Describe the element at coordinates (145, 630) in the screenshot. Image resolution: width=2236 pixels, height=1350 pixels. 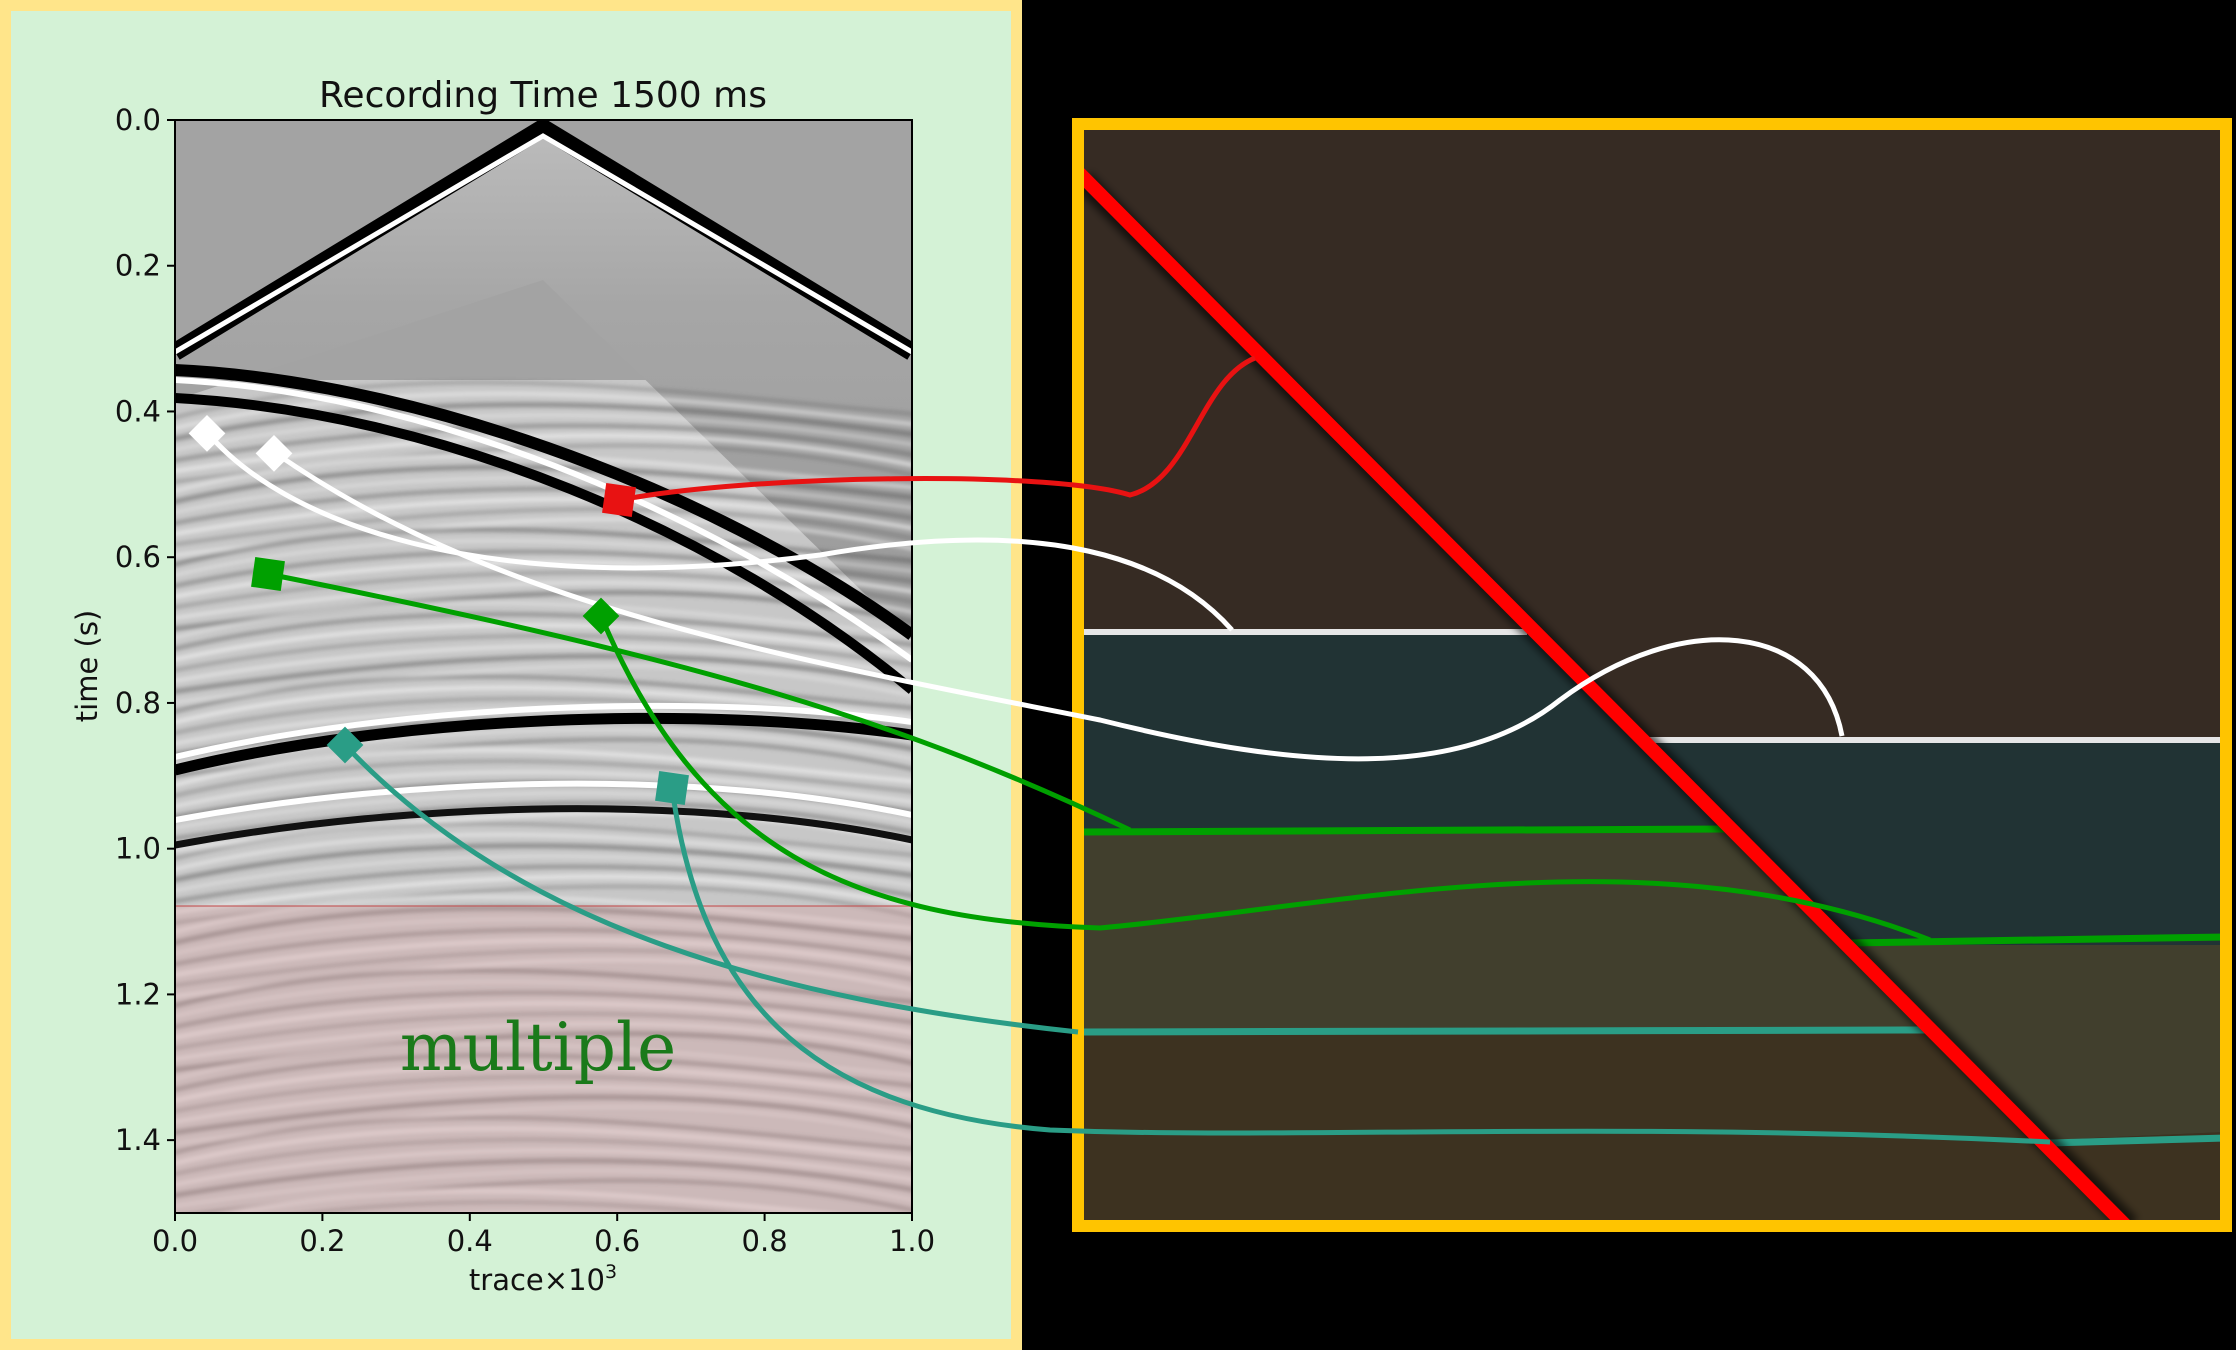
I see `y-axis: 0.0 0.2 0.4 0.6 0.8 1.0 1.2 1.4` at that location.